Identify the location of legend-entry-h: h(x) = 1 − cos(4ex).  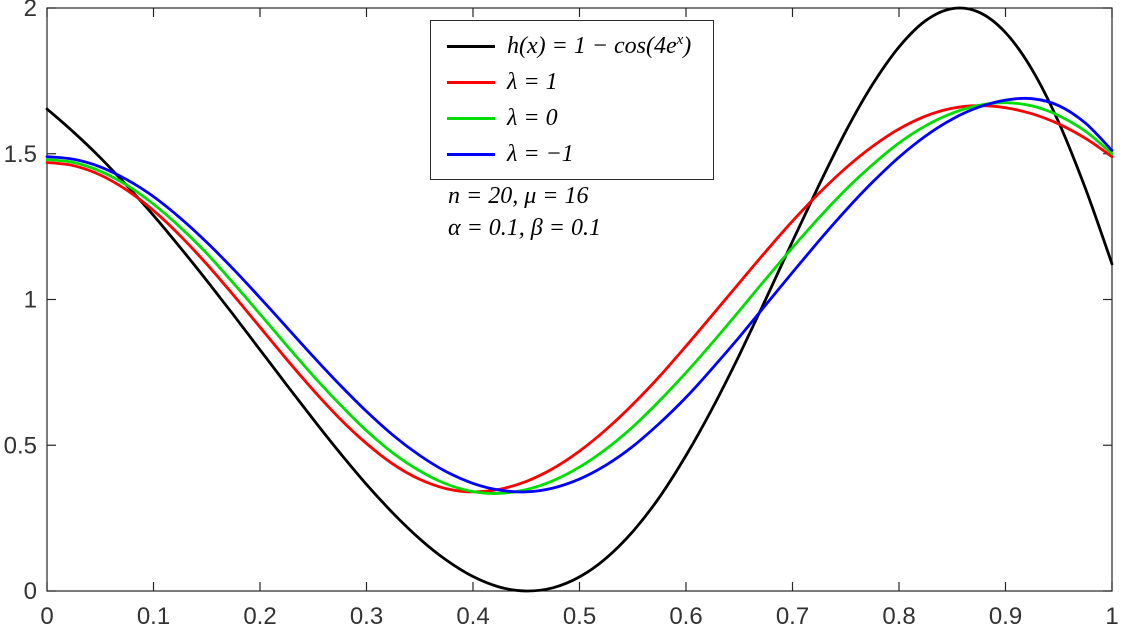
(572, 46).